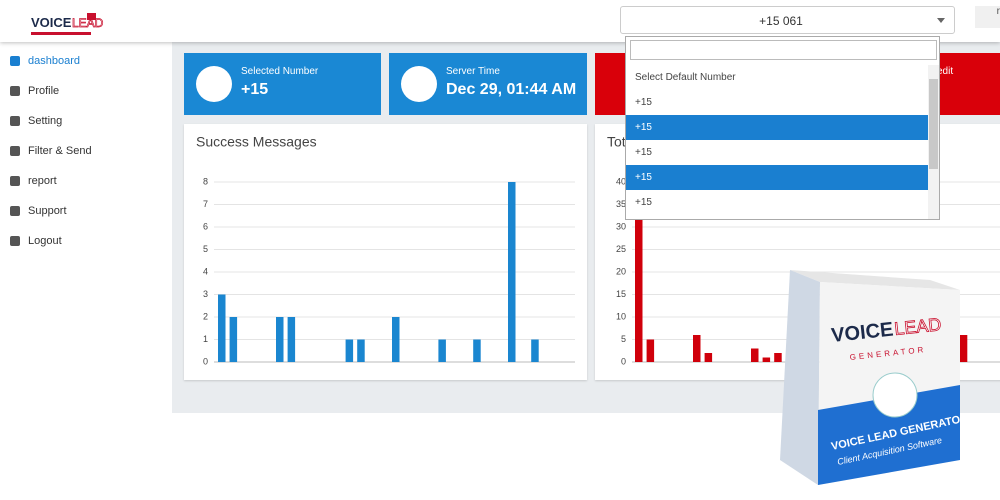 Image resolution: width=1000 pixels, height=500 pixels. Describe the element at coordinates (51, 22) in the screenshot. I see `logo-text: VOICE` at that location.